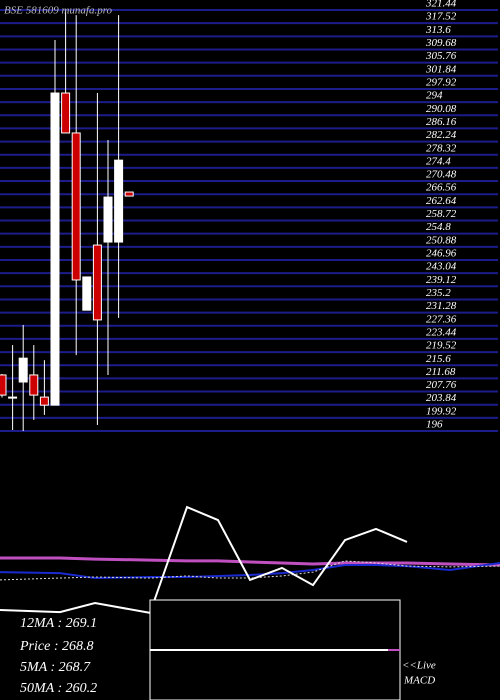 Image resolution: width=500 pixels, height=700 pixels. What do you see at coordinates (434, 425) in the screenshot?
I see `y-tick-label: 196` at bounding box center [434, 425].